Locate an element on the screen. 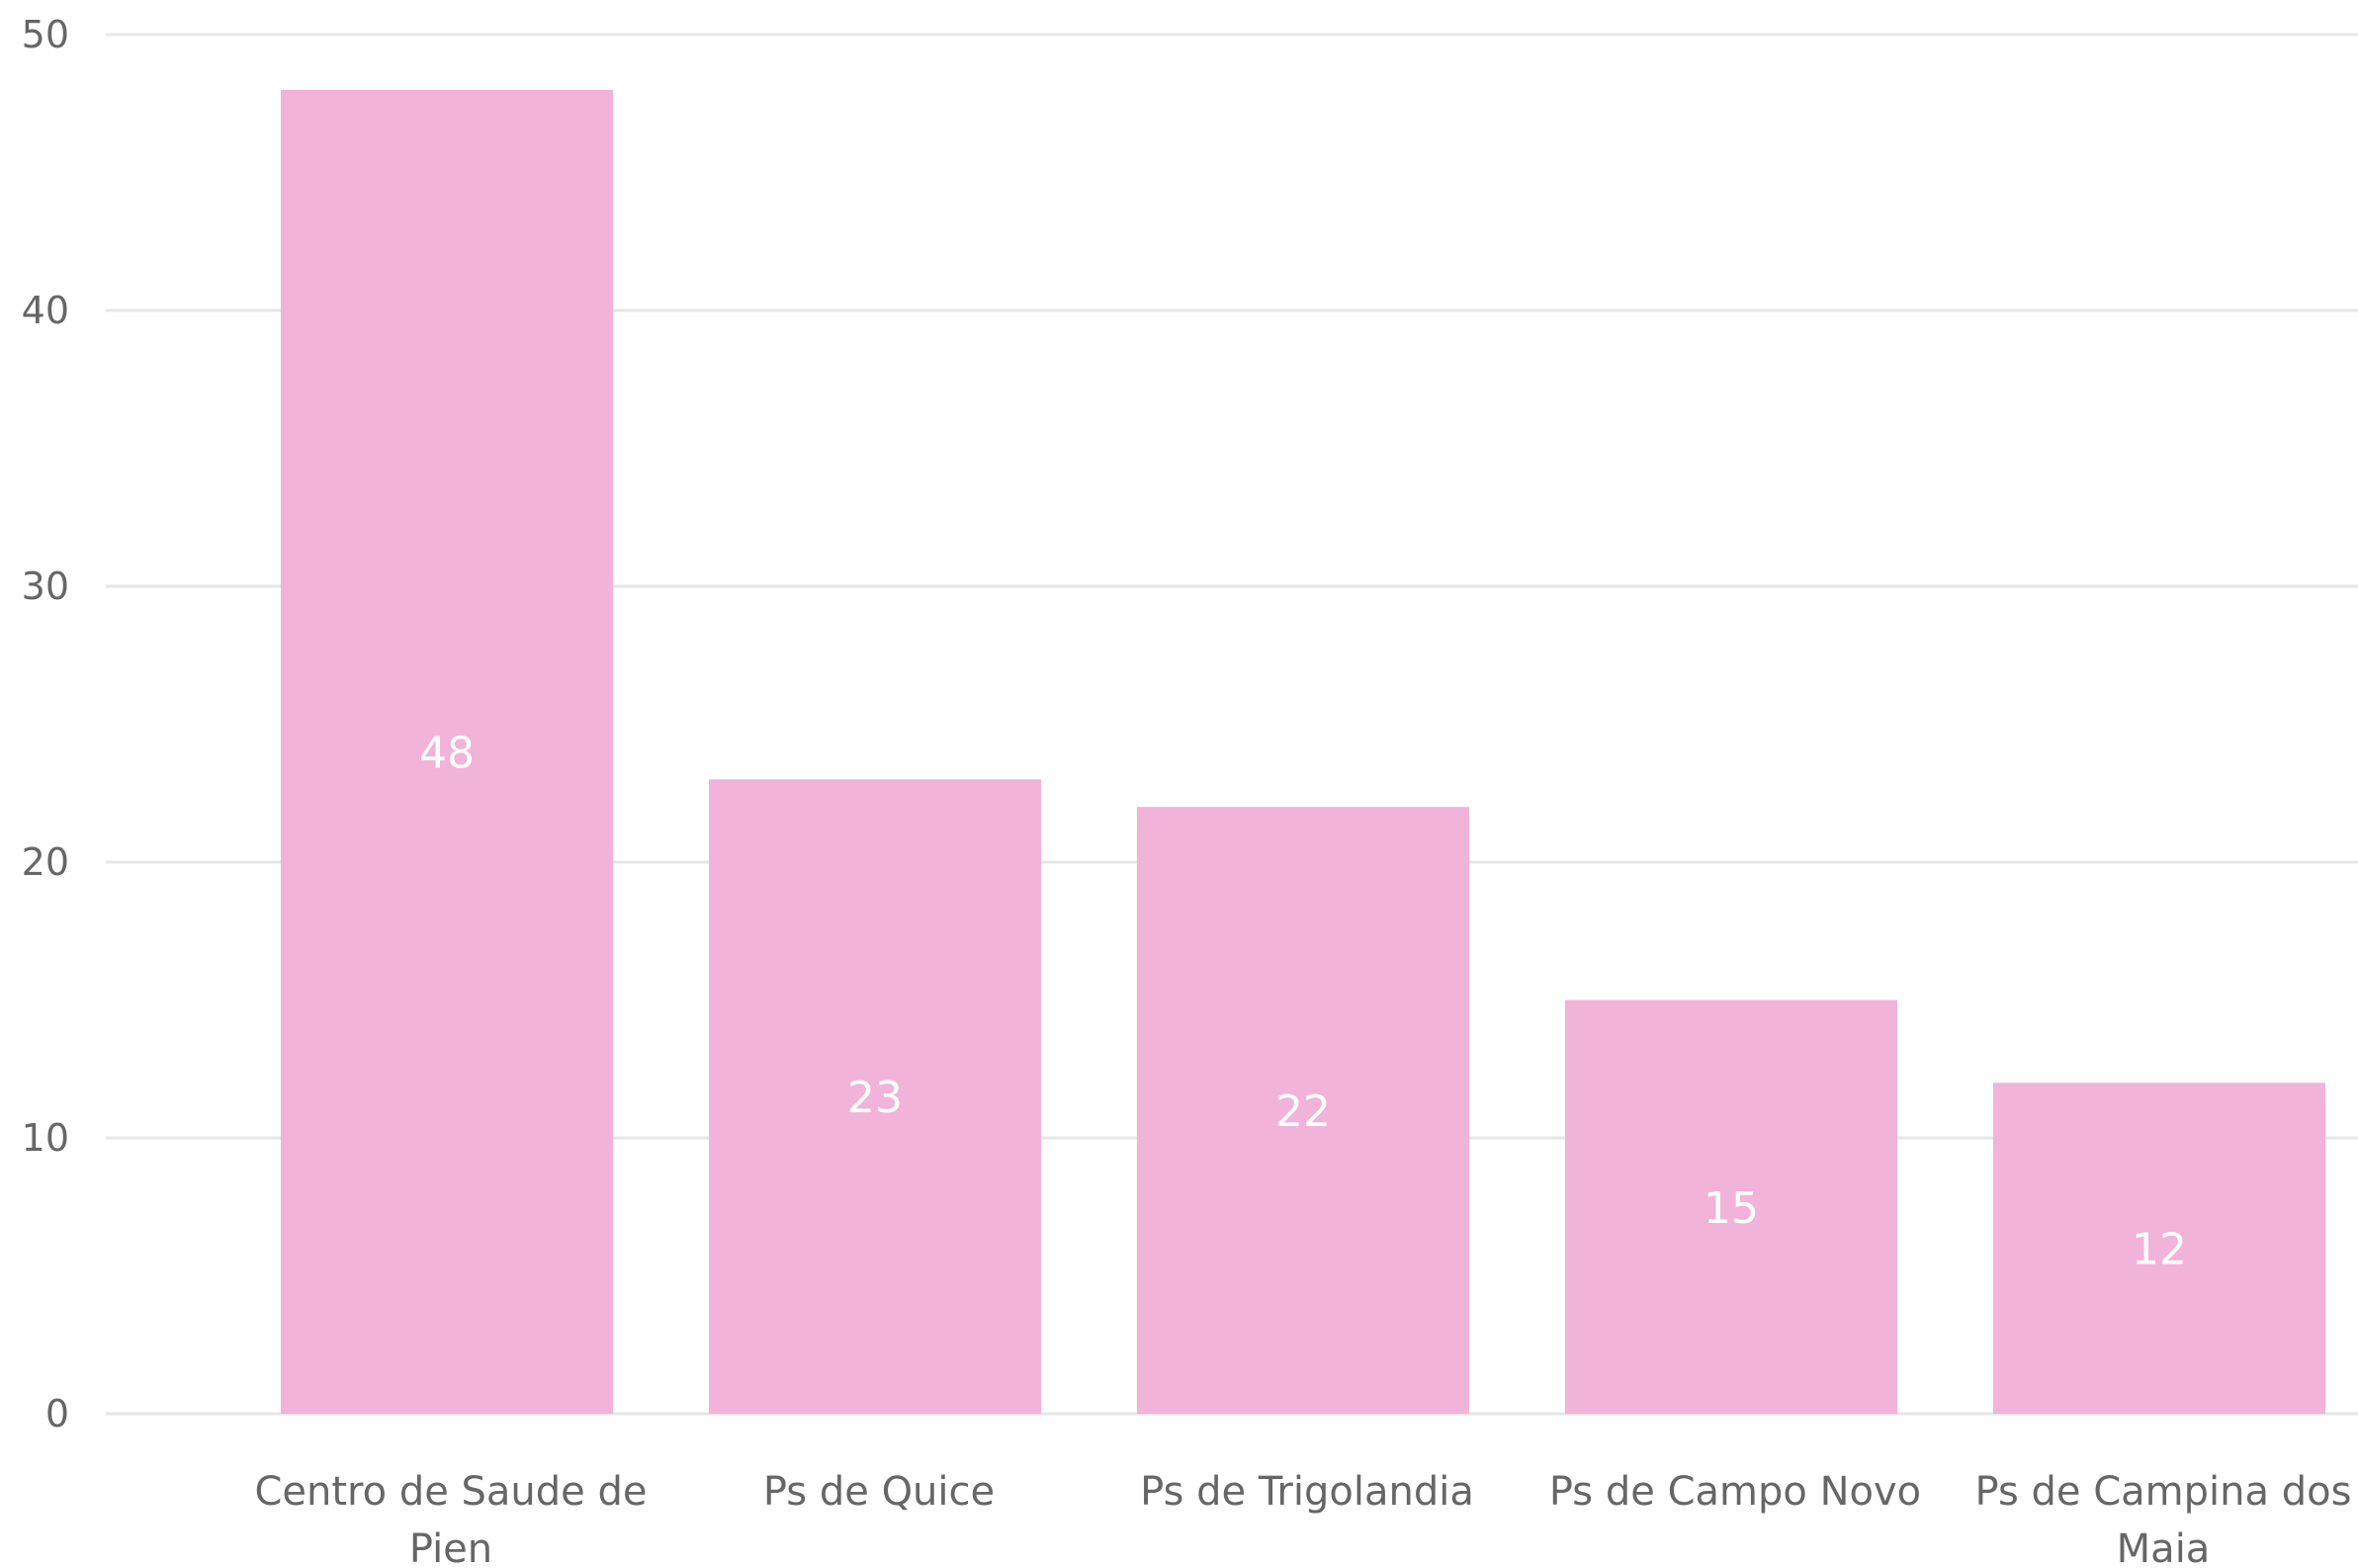 Image resolution: width=2358 pixels, height=1568 pixels. y-tick-label: 50 is located at coordinates (45, 34).